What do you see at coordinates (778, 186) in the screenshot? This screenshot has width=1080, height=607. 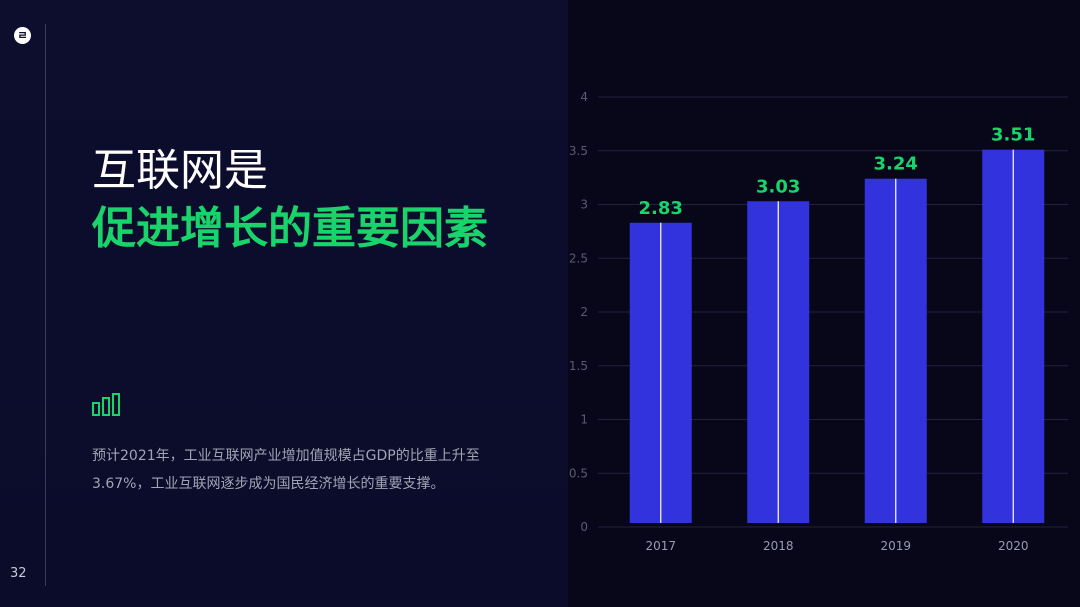 I see `data-label: 3.03` at bounding box center [778, 186].